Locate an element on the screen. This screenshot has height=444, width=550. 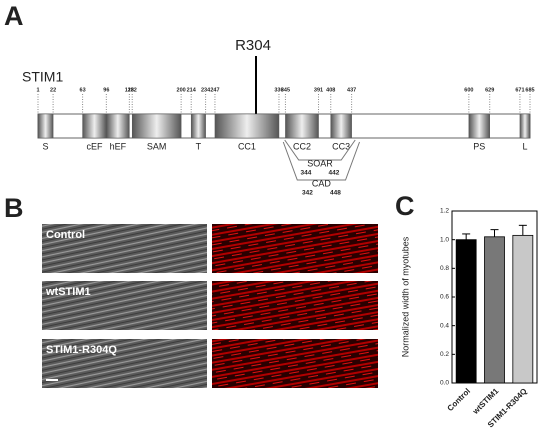
position-label: 408 is located at coordinates (330, 90).